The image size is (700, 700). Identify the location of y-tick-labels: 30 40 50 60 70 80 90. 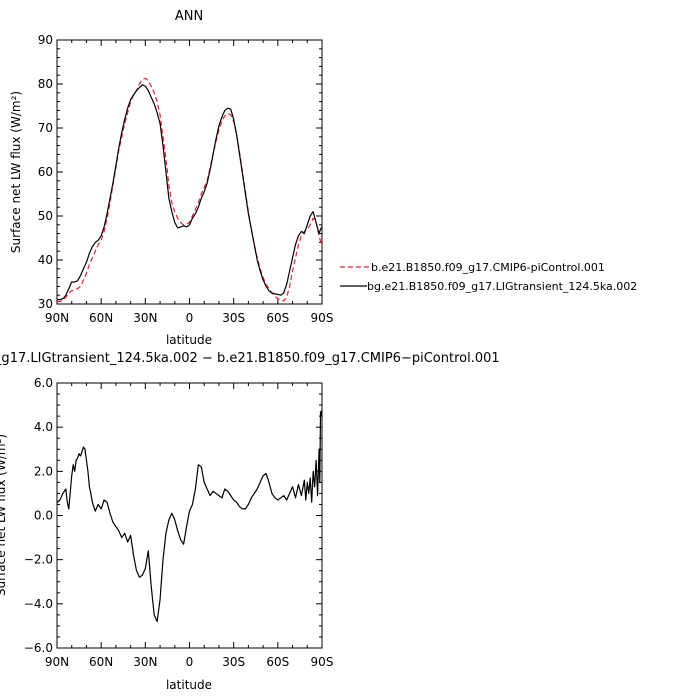
(45, 172).